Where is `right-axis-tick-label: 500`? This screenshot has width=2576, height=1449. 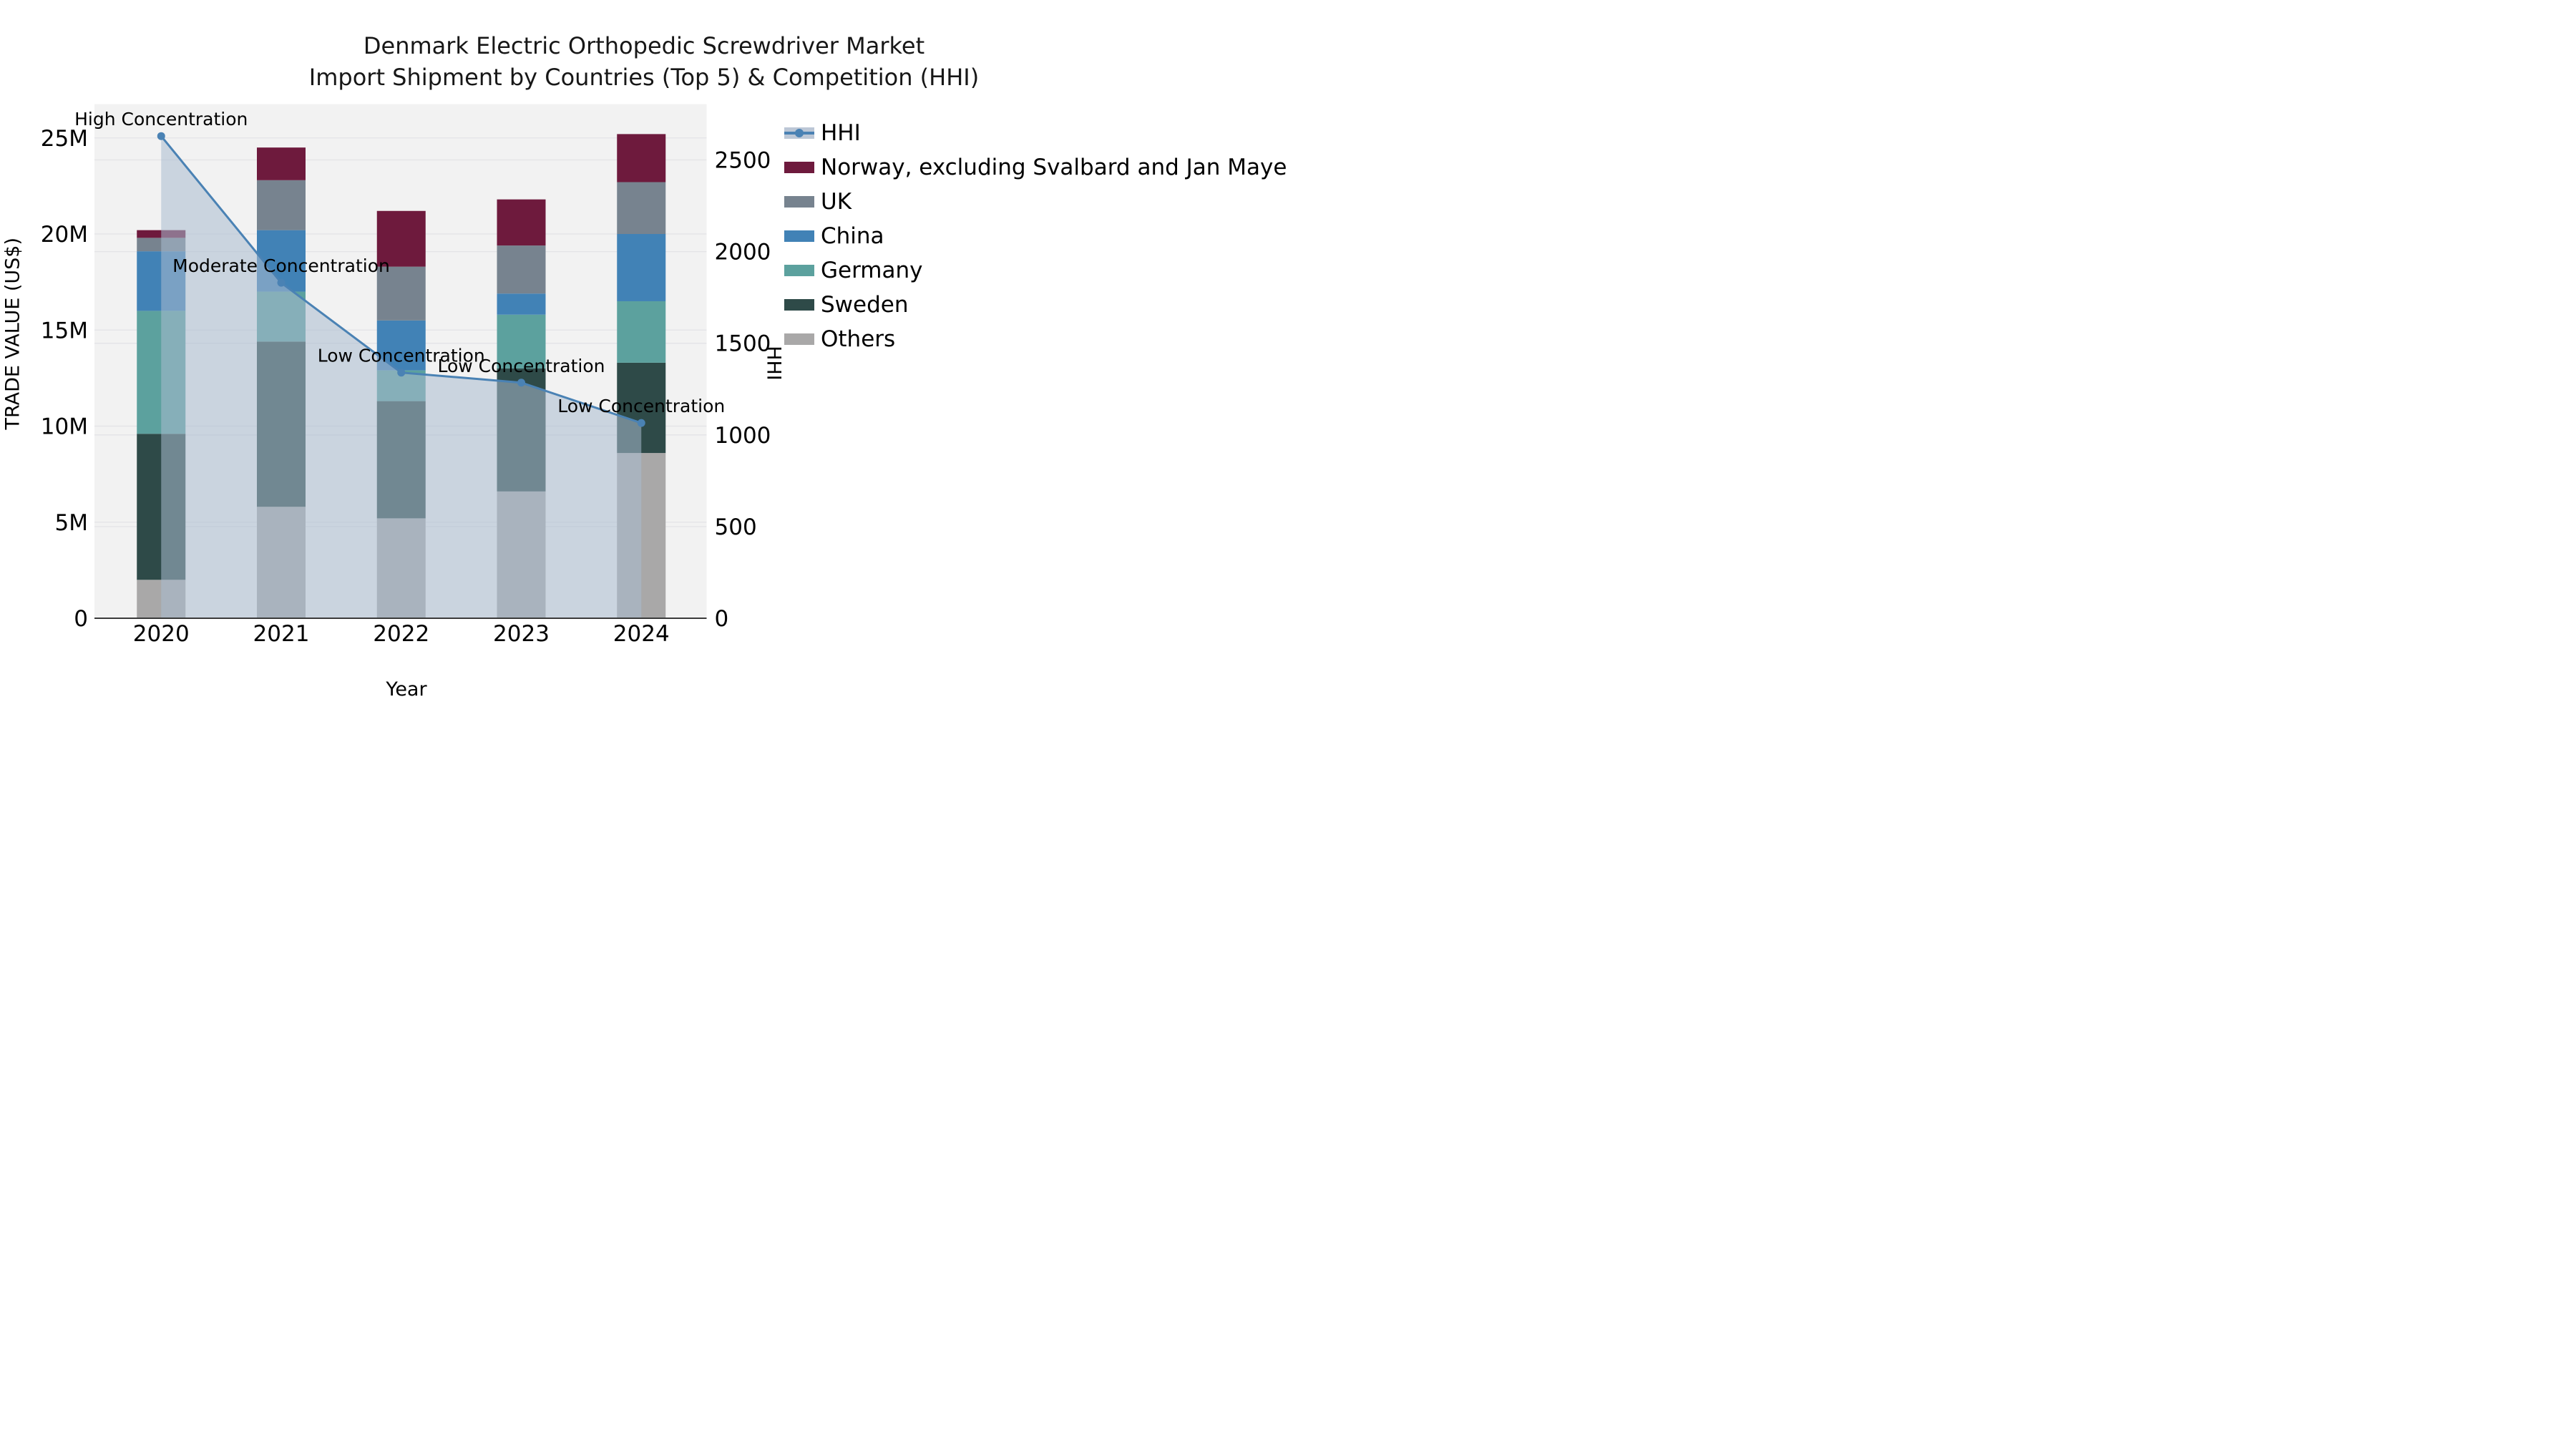 right-axis-tick-label: 500 is located at coordinates (736, 527).